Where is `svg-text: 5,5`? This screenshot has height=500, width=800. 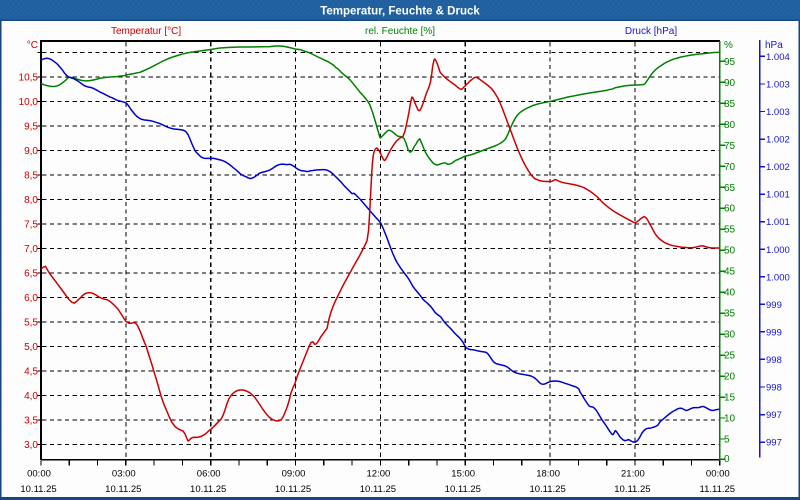 svg-text: 5,5 is located at coordinates (31, 323).